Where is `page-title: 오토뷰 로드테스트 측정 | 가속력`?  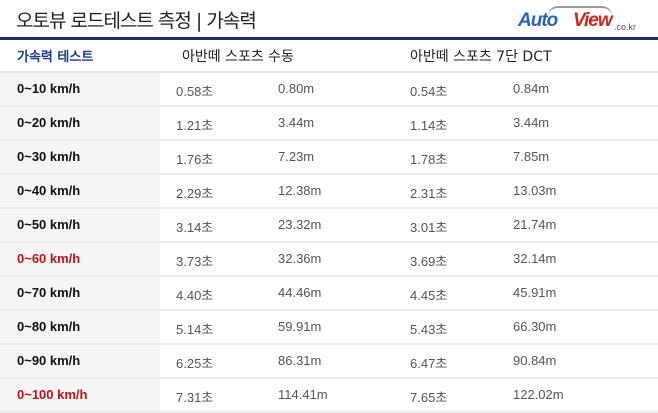 page-title: 오토뷰 로드테스트 측정 | 가속력 is located at coordinates (136, 21).